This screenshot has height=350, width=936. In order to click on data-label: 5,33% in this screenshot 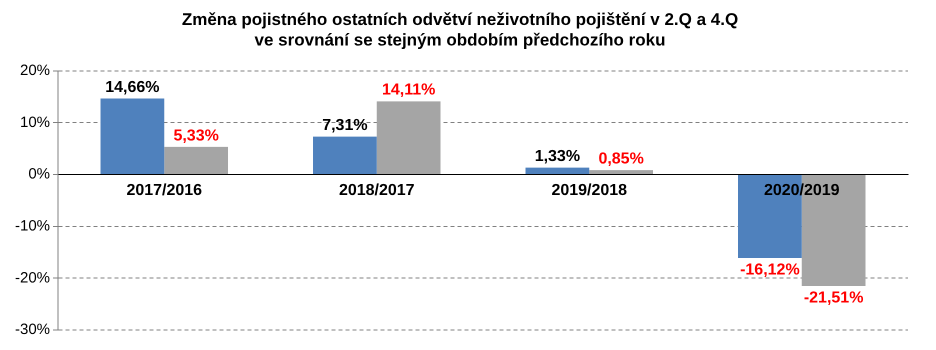, I will do `click(196, 135)`.